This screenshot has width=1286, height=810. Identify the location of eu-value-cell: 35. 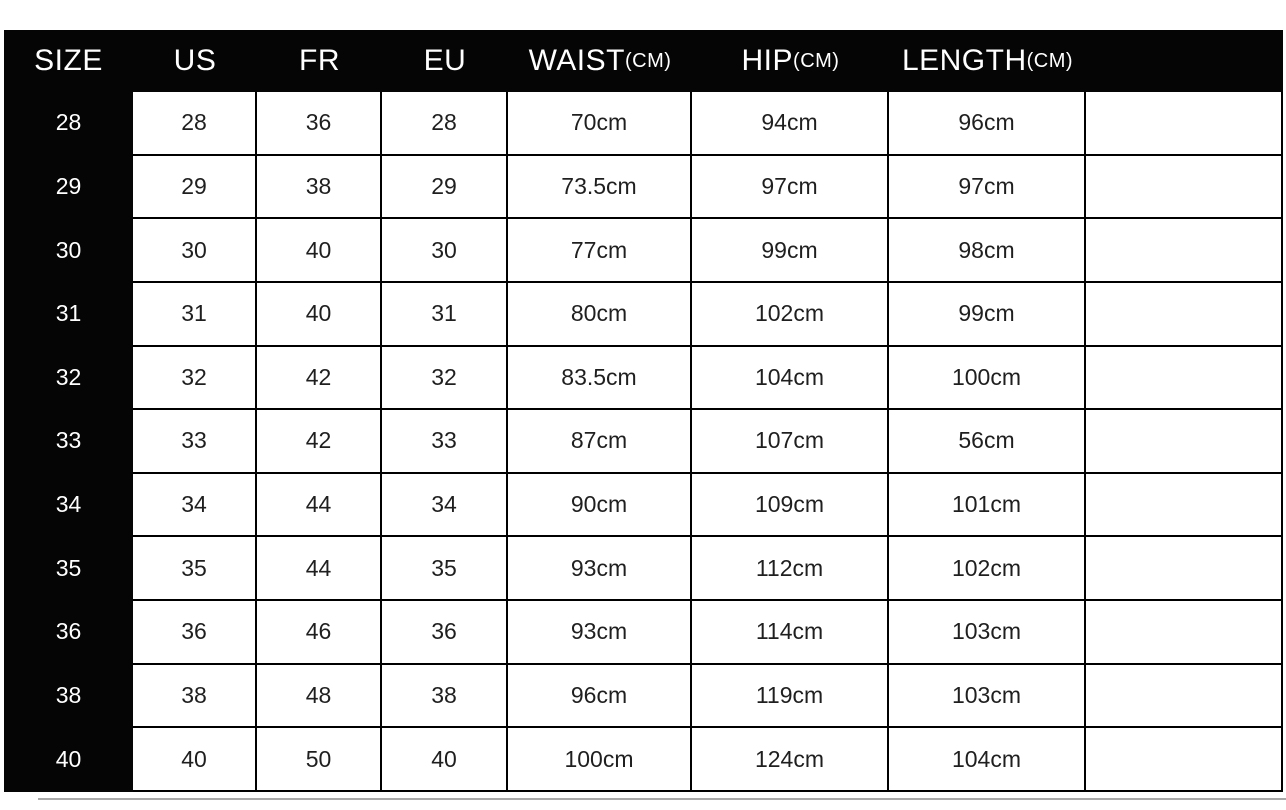
(445, 569).